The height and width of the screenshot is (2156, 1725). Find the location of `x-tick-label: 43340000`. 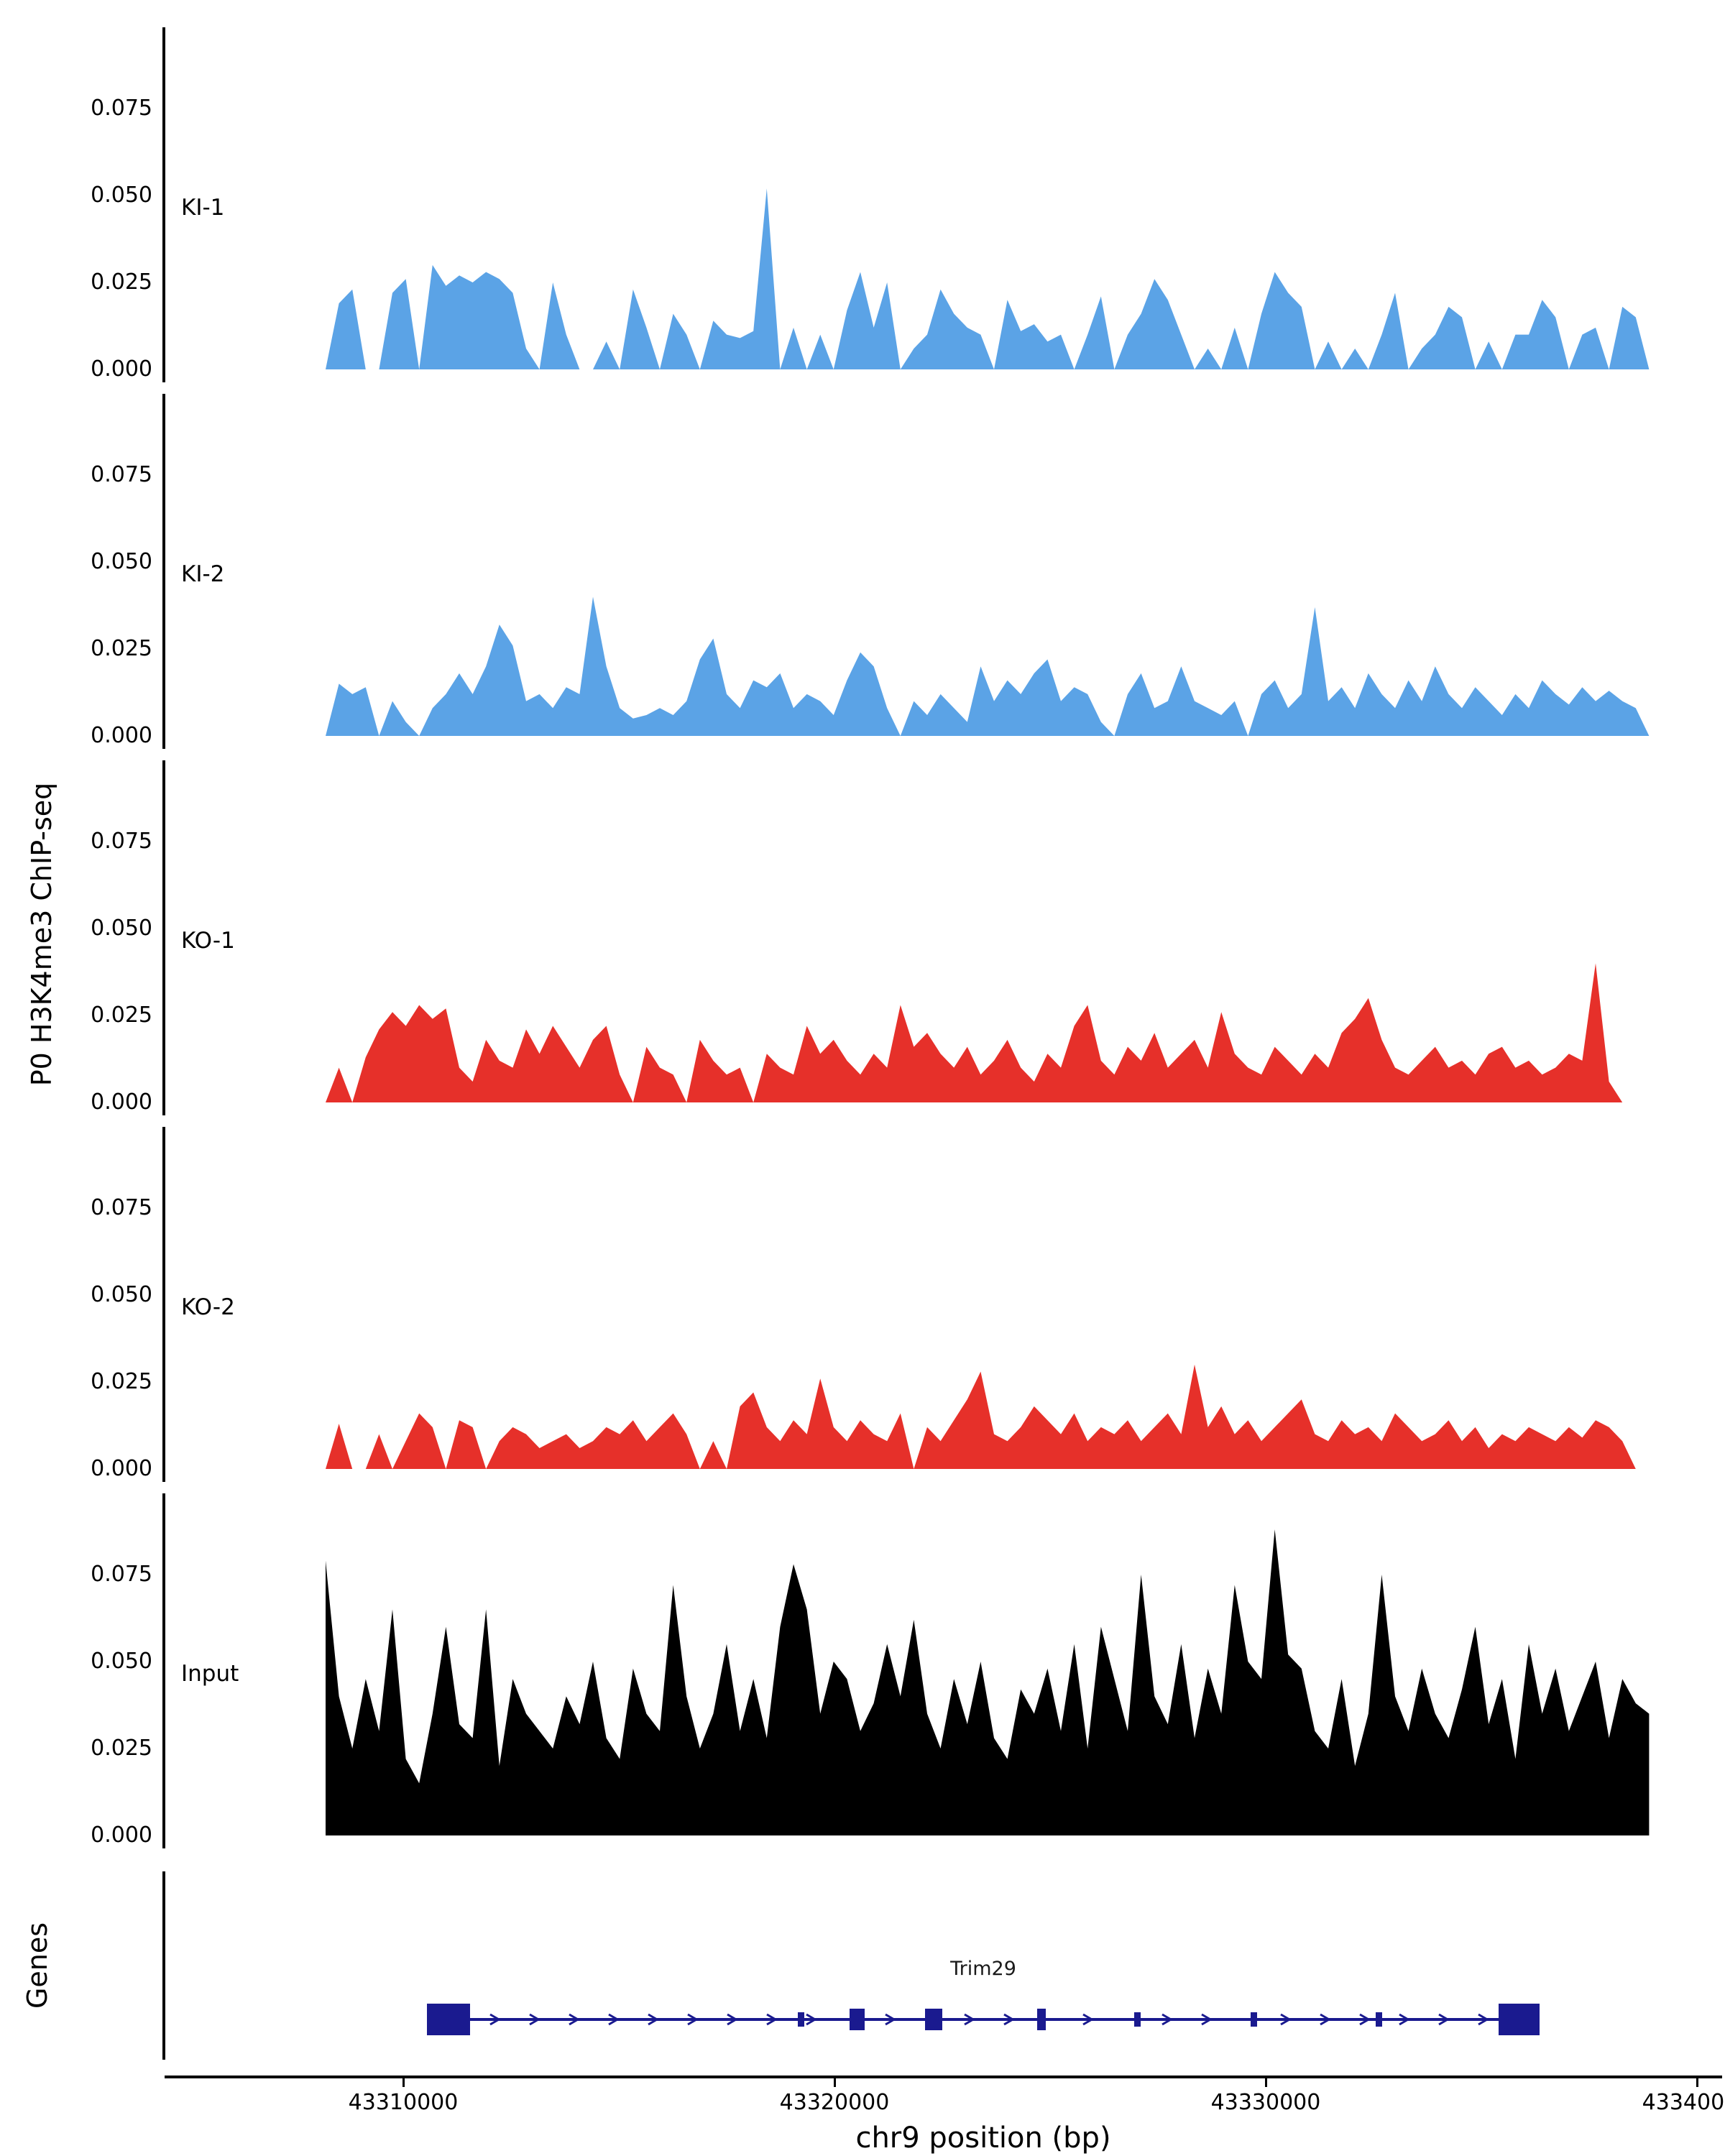

x-tick-label: 43340000 is located at coordinates (1683, 2102).